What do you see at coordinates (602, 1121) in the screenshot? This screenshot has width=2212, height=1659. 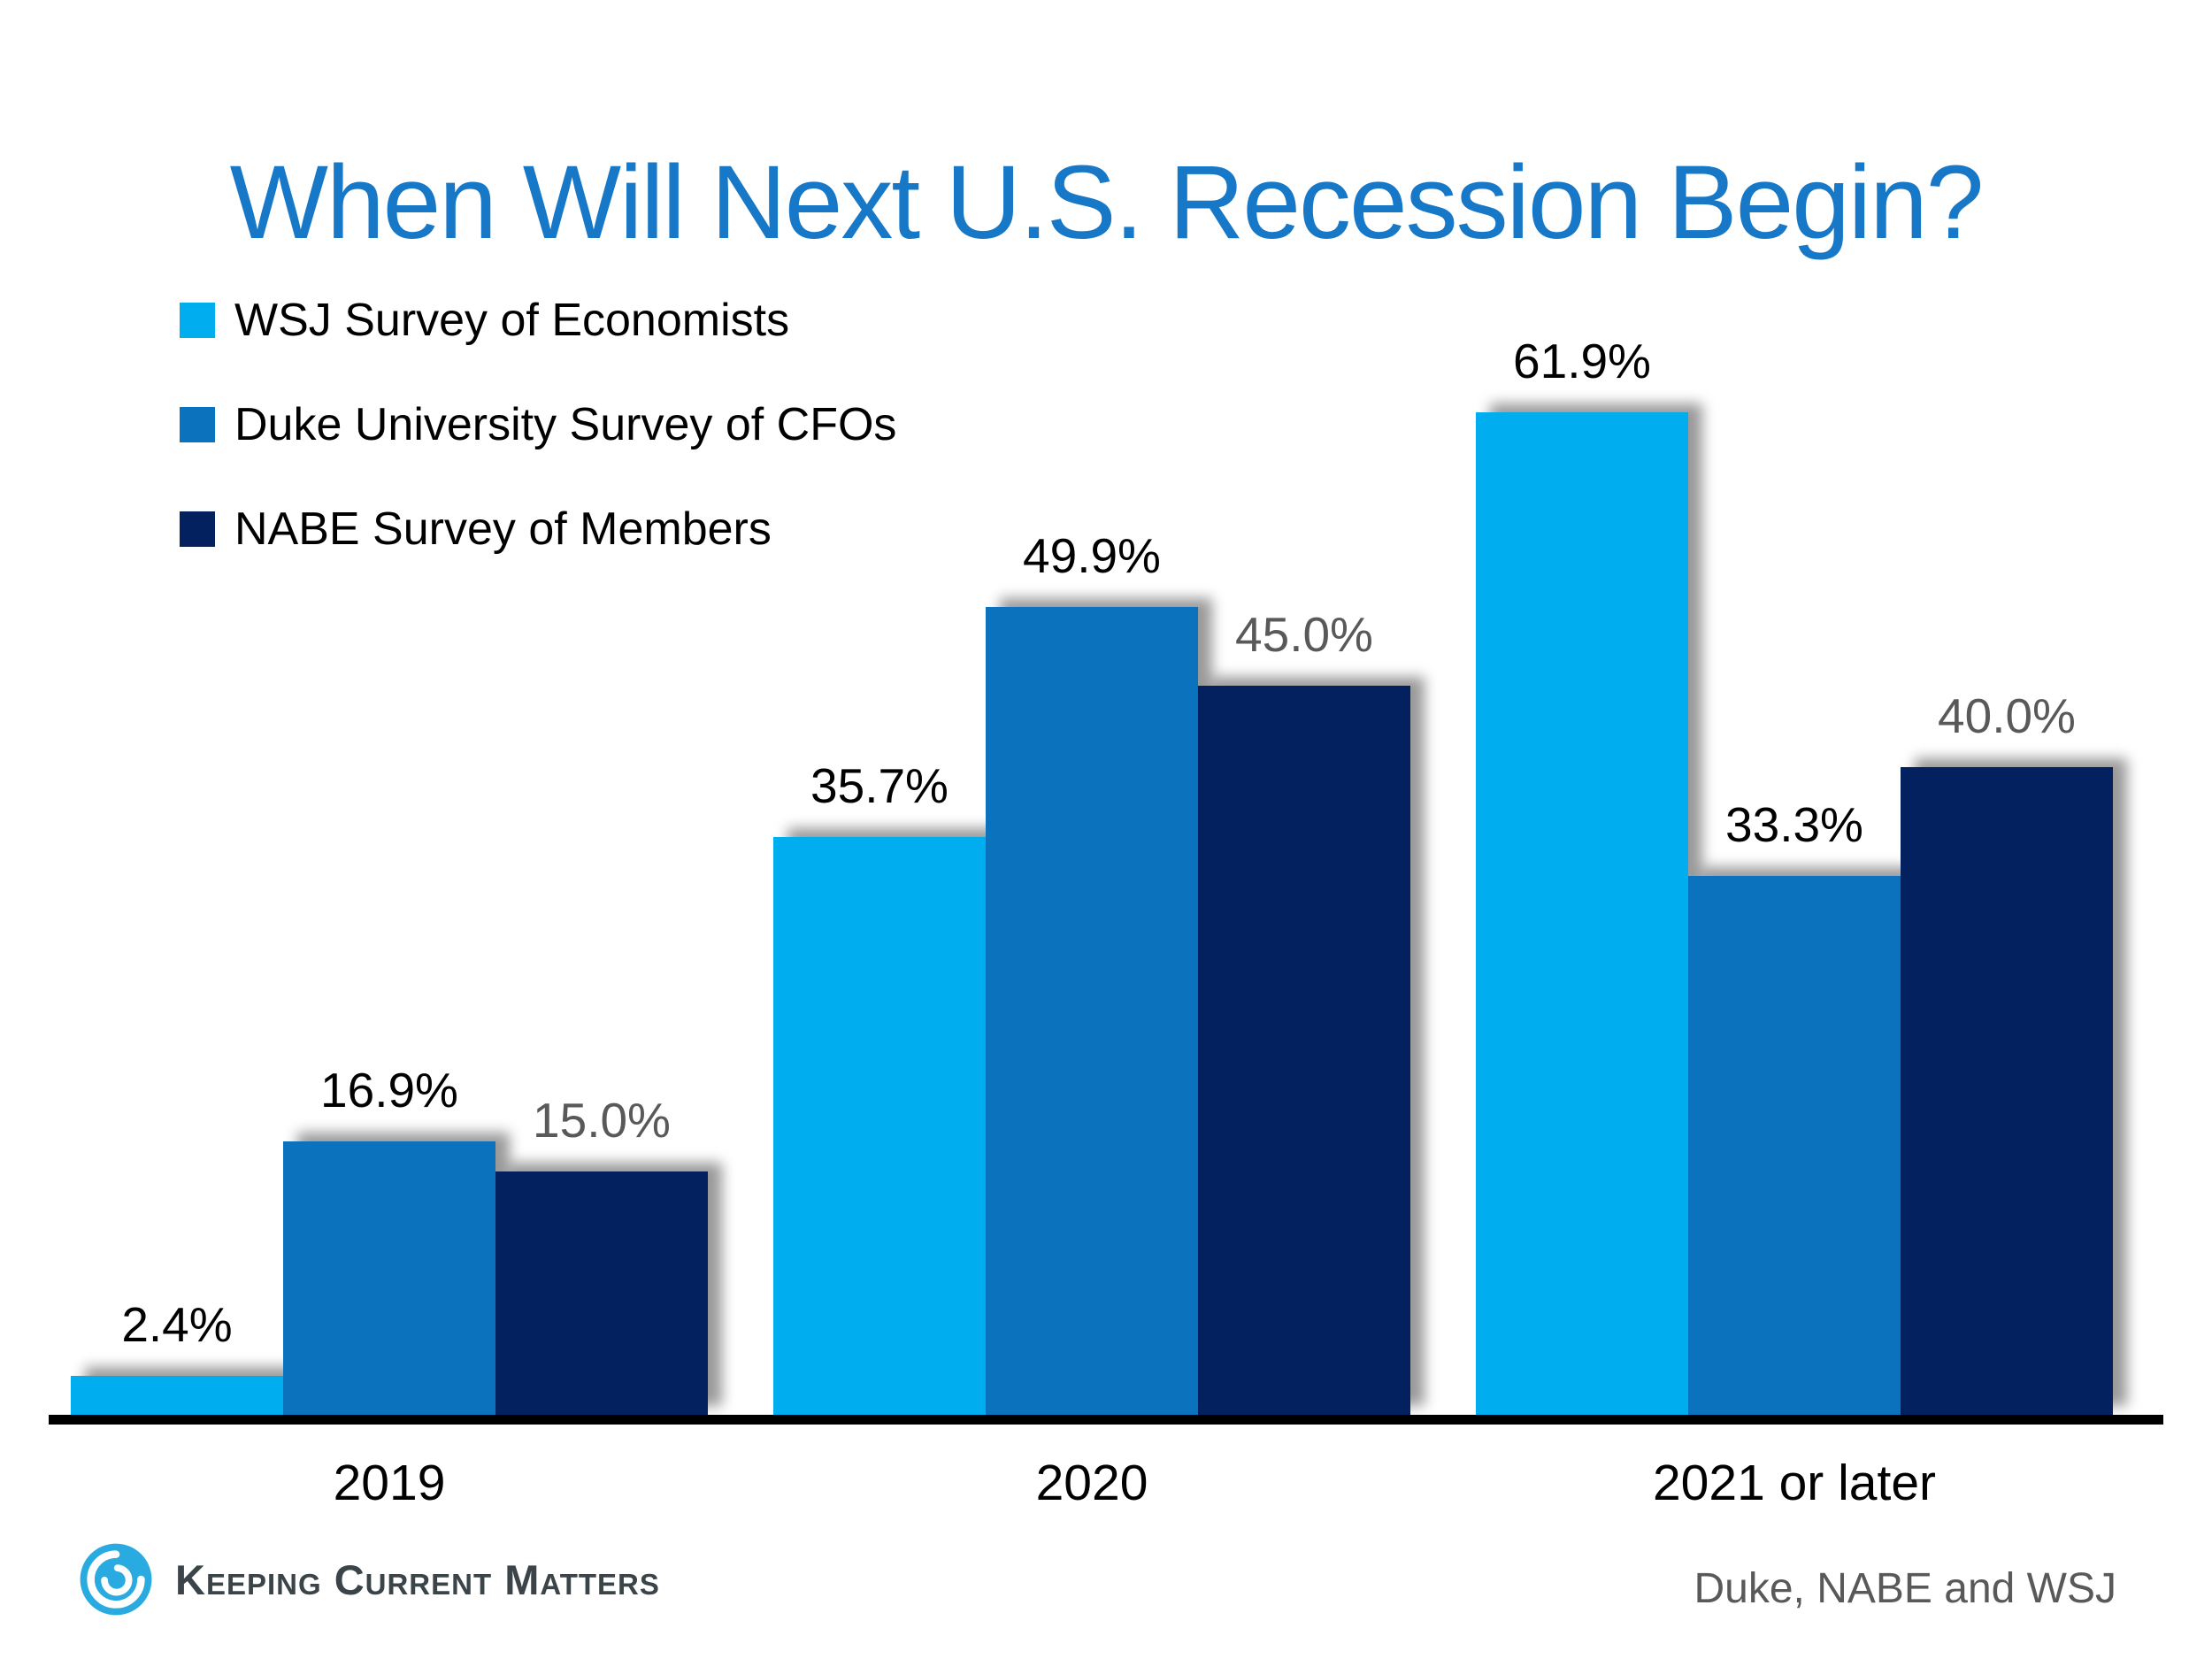 I see `bar-value-label: 15.0%` at bounding box center [602, 1121].